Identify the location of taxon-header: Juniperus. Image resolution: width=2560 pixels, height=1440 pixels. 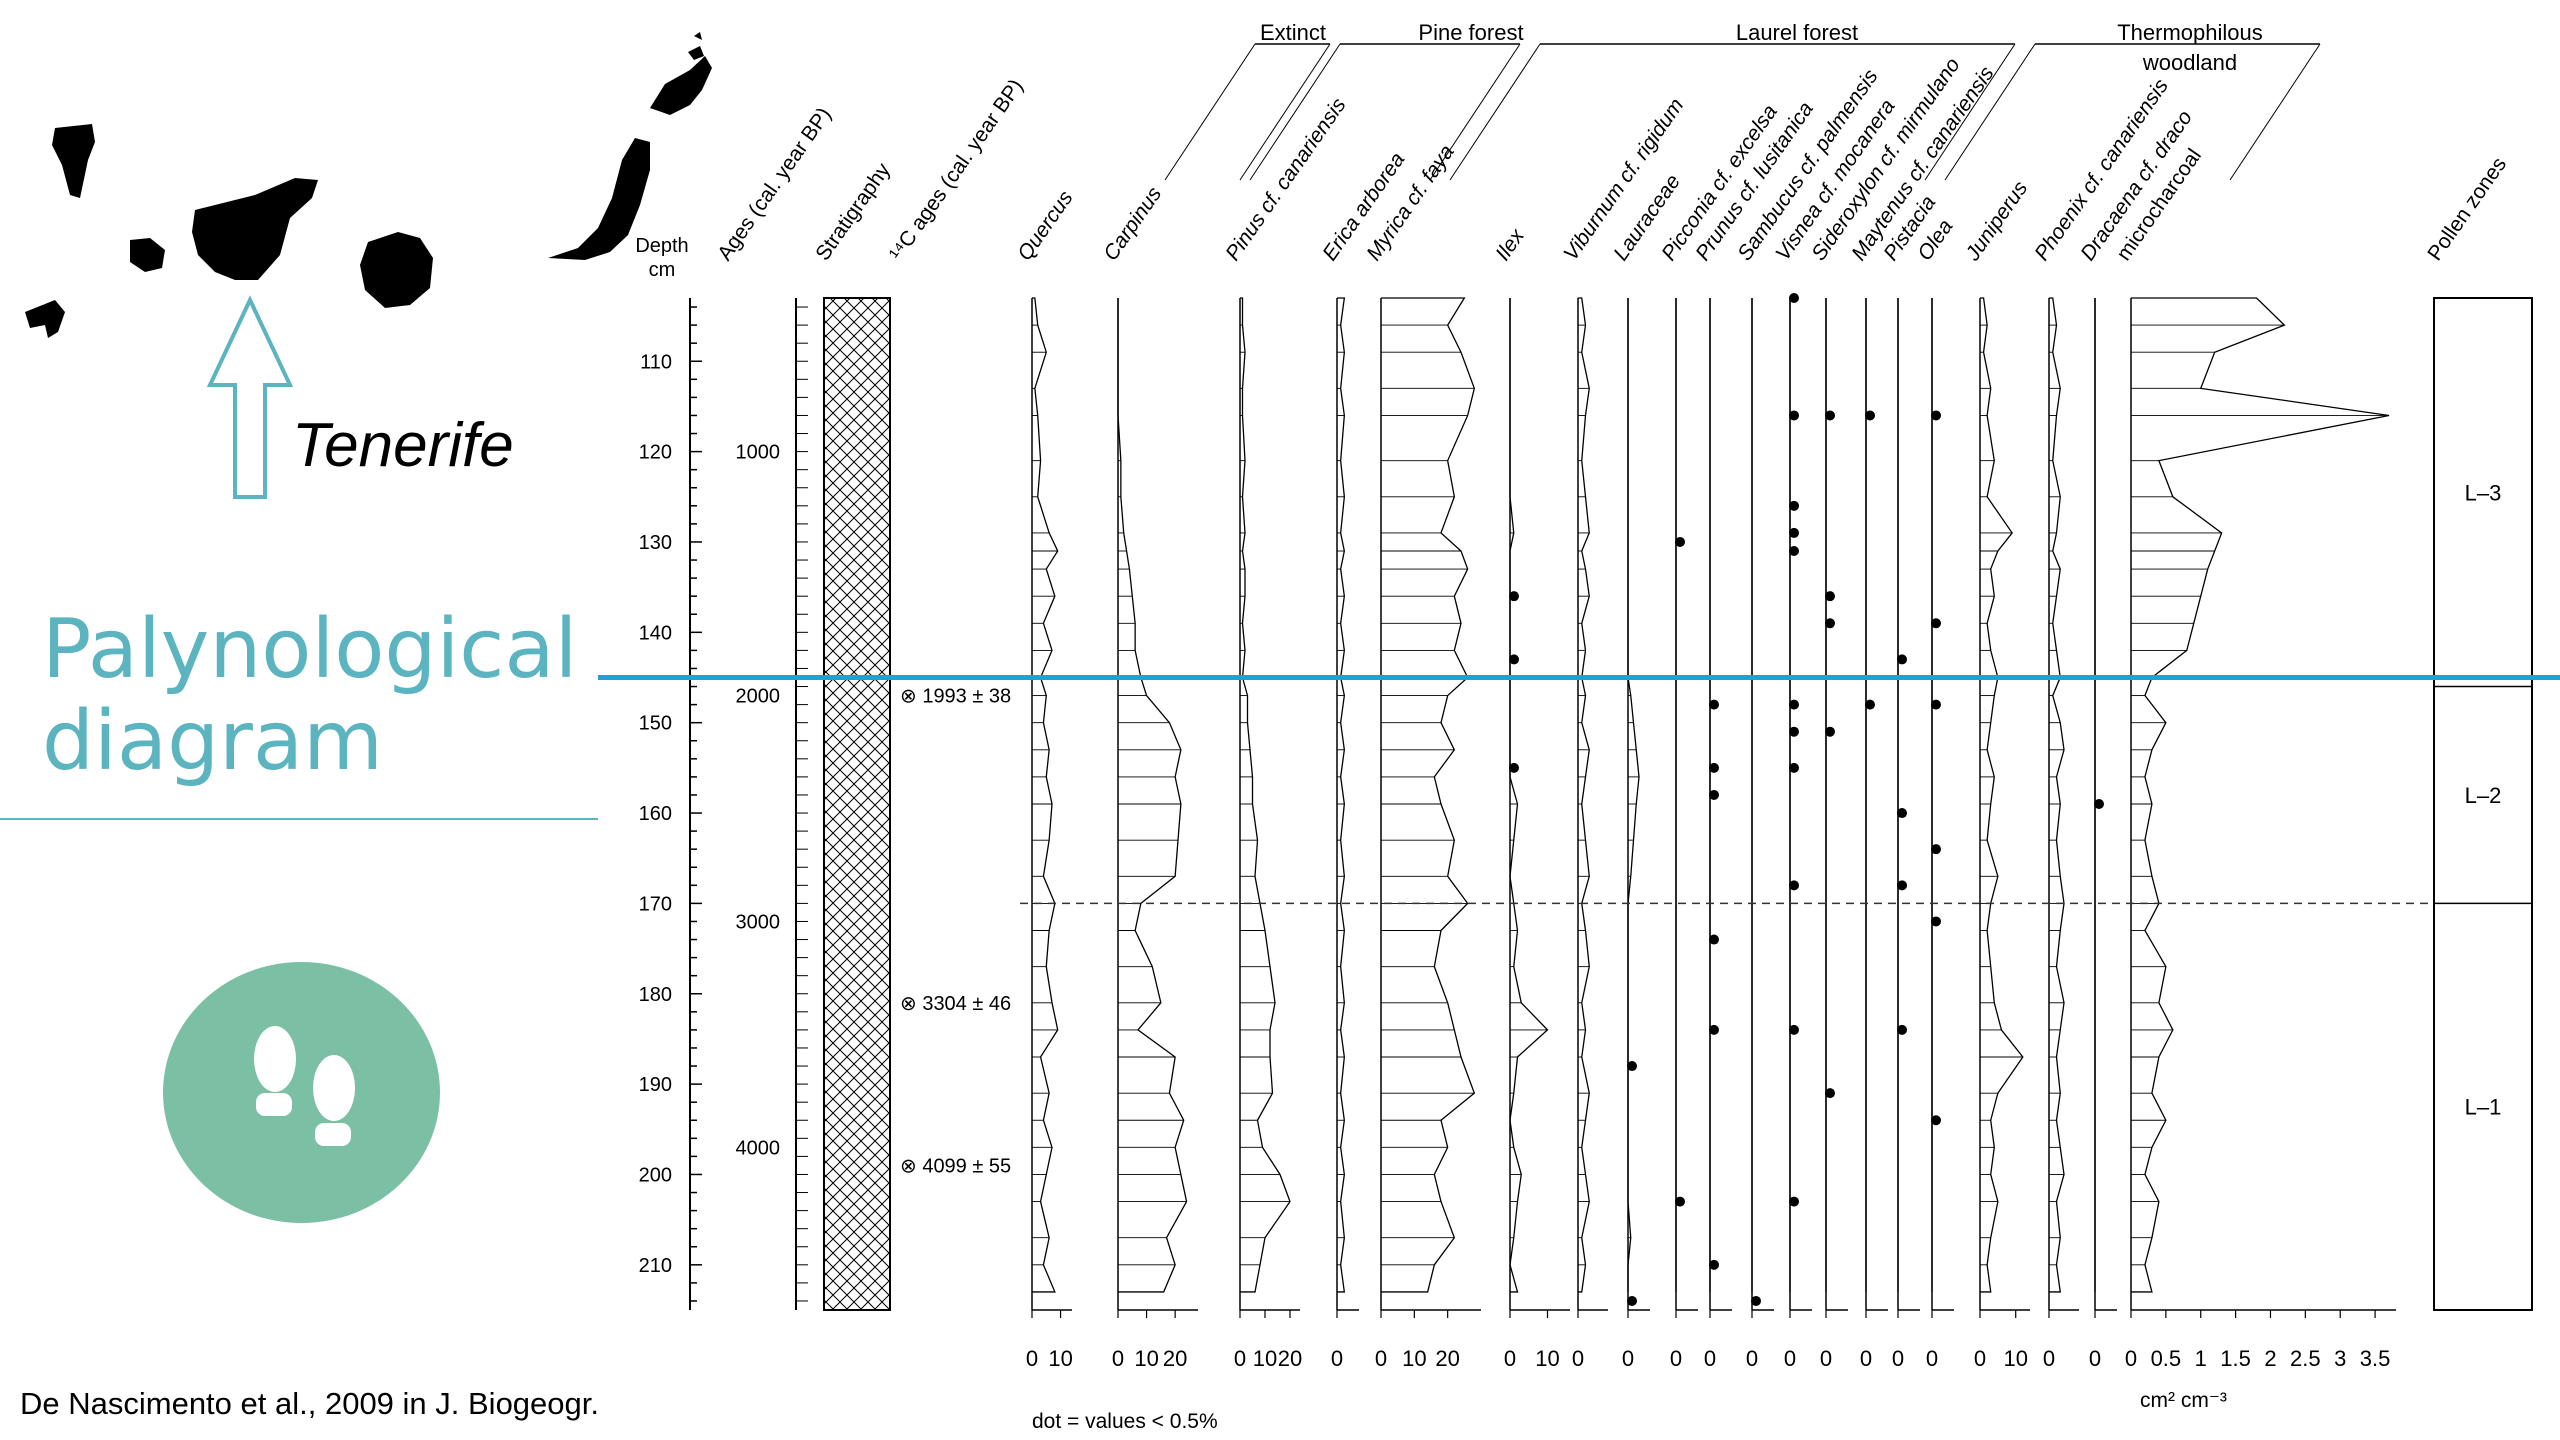
(1997, 221).